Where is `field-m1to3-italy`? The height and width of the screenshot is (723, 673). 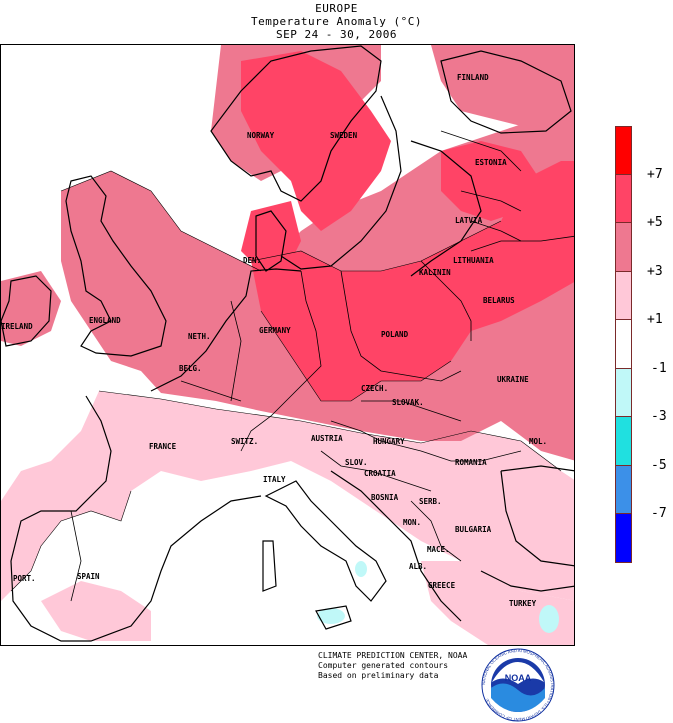
field-m1to3-italy is located at coordinates (361, 569).